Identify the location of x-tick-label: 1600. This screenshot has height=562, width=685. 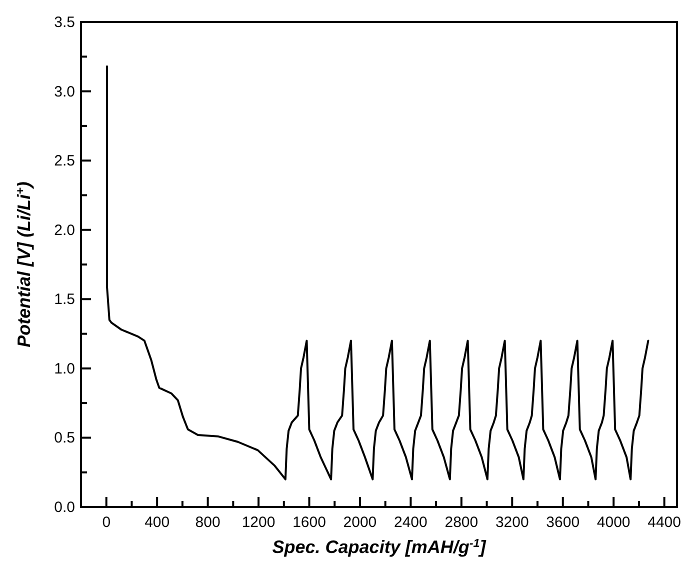
(309, 522).